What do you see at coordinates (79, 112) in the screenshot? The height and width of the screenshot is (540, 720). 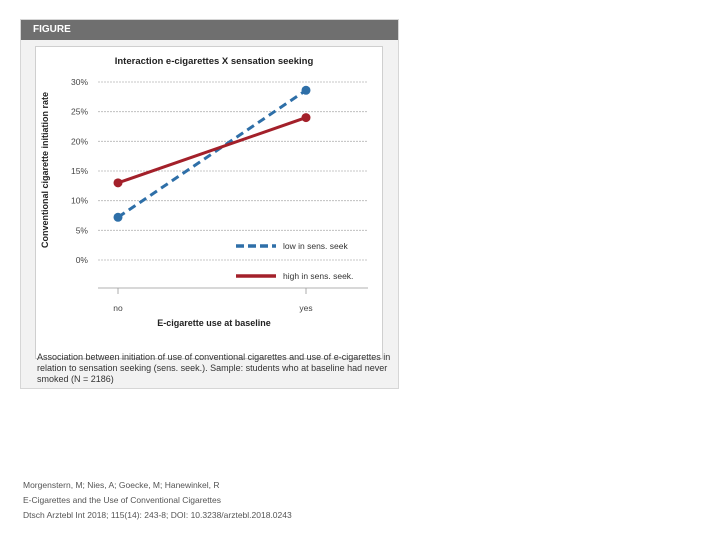 I see `y-tick-label: 25%` at bounding box center [79, 112].